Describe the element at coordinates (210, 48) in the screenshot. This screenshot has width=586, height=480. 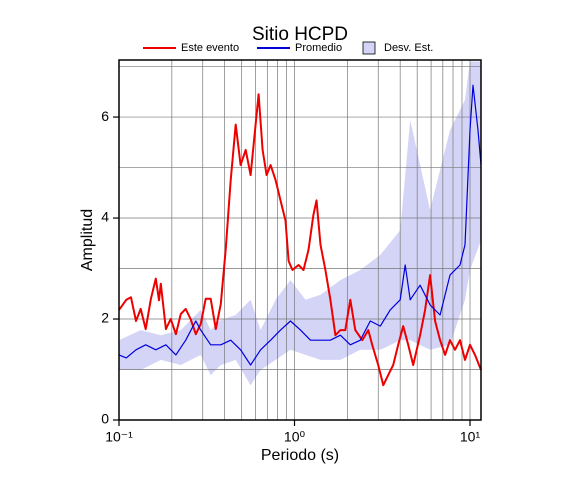
I see `legend-label: Este evento` at that location.